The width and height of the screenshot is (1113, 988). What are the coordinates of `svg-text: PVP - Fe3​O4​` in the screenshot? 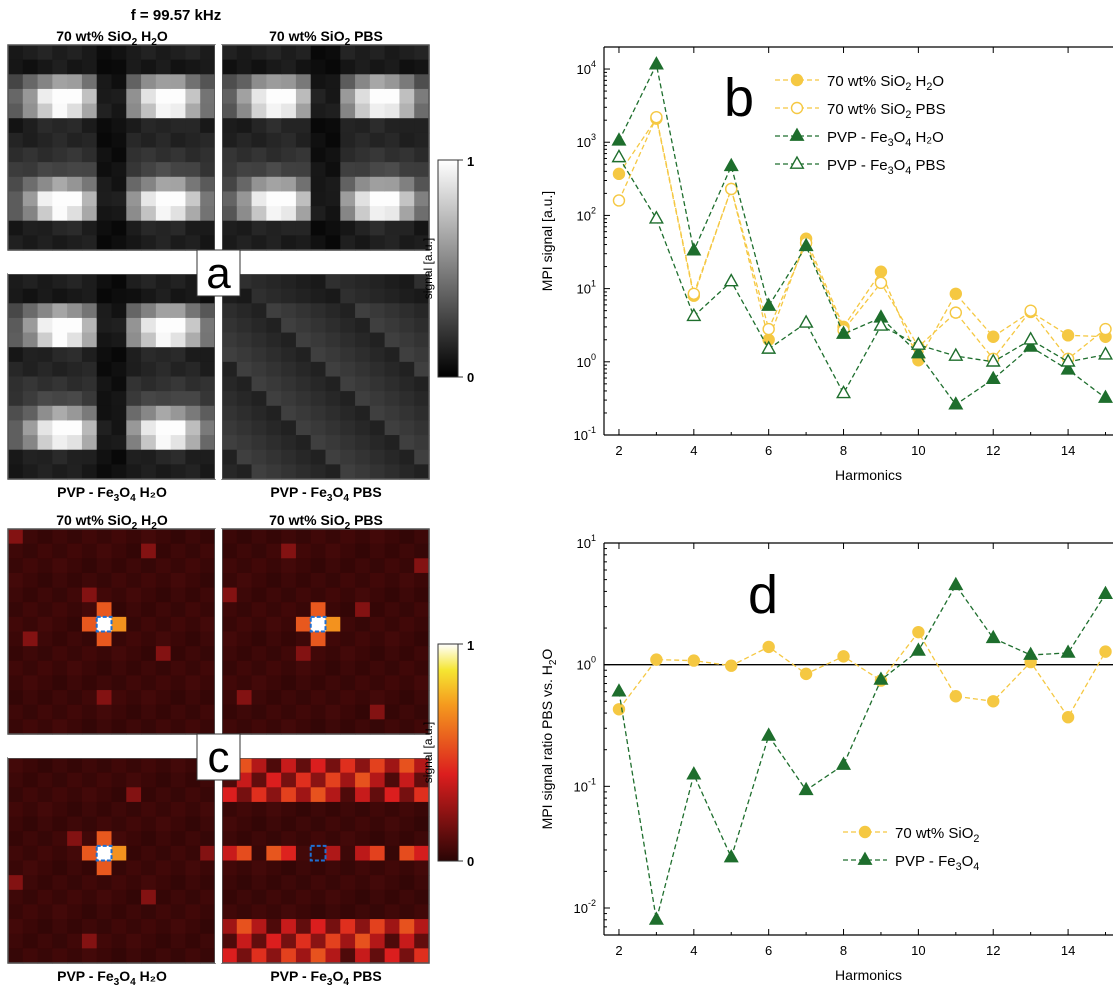 It's located at (937, 863).